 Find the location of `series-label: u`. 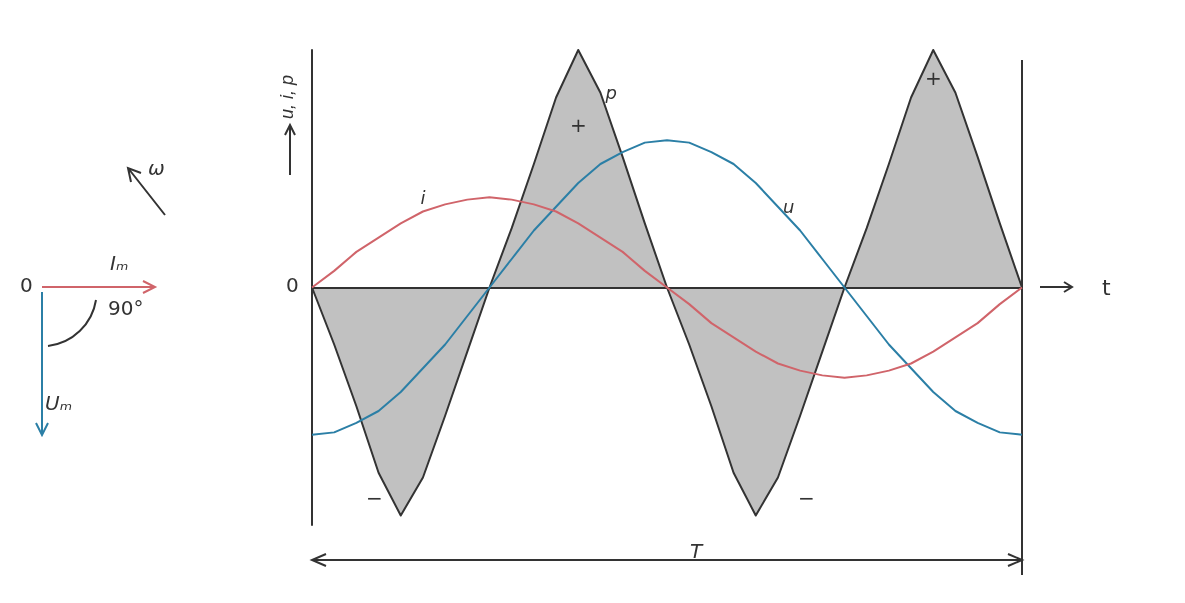

series-label: u is located at coordinates (788, 207).